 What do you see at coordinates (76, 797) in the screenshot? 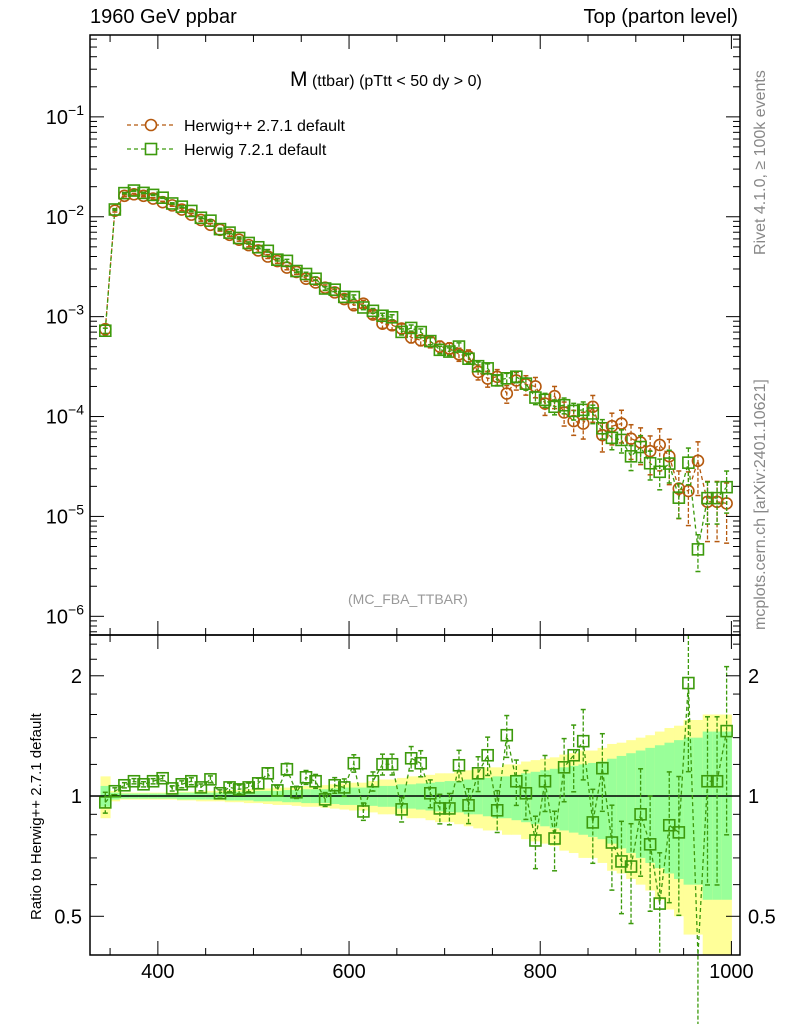
I see `ratio-tick-label-left: 1` at bounding box center [76, 797].